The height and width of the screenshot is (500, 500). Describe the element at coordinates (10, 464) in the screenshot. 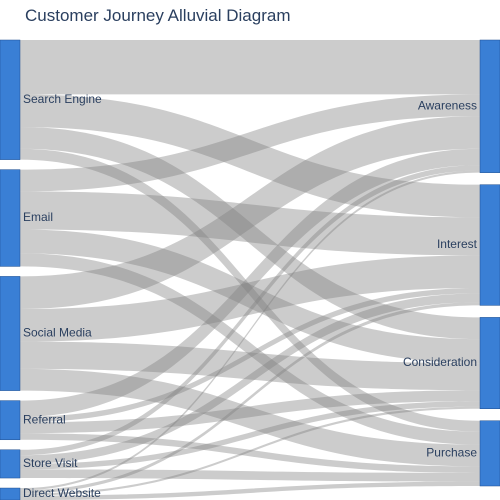

I see `node-store` at that location.